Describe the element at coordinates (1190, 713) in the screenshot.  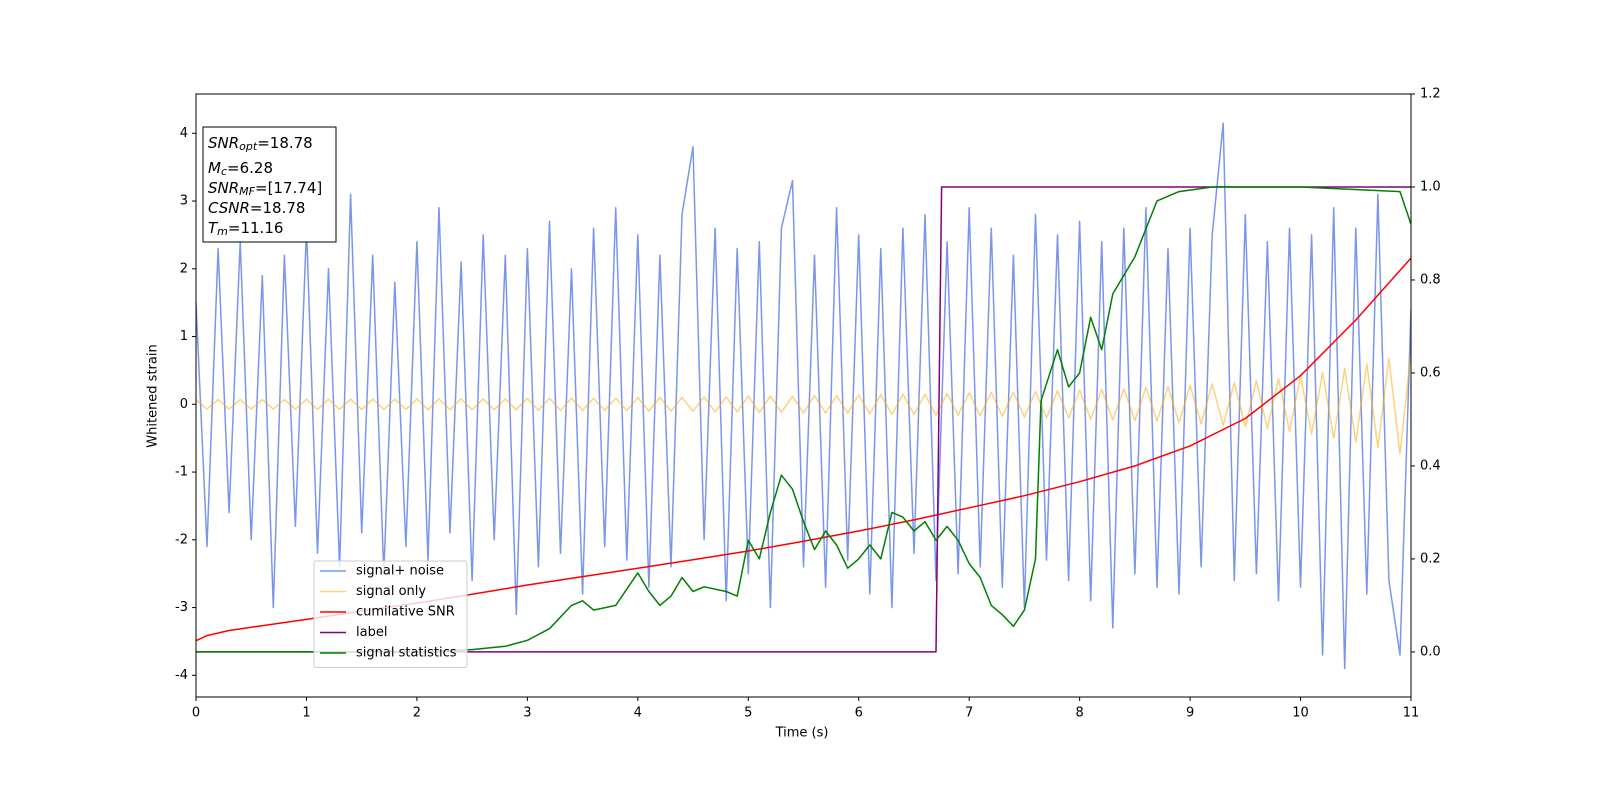
I see `x-tick-label: 9` at that location.